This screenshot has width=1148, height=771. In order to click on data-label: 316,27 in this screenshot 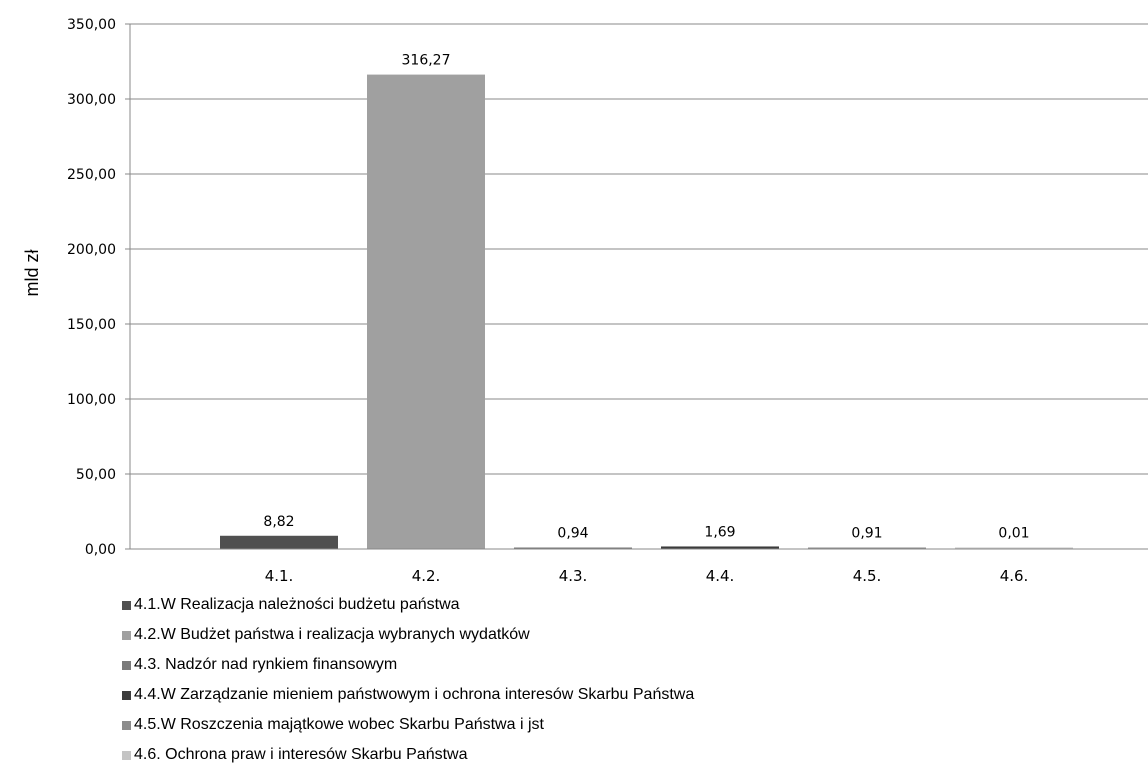, I will do `click(426, 61)`.